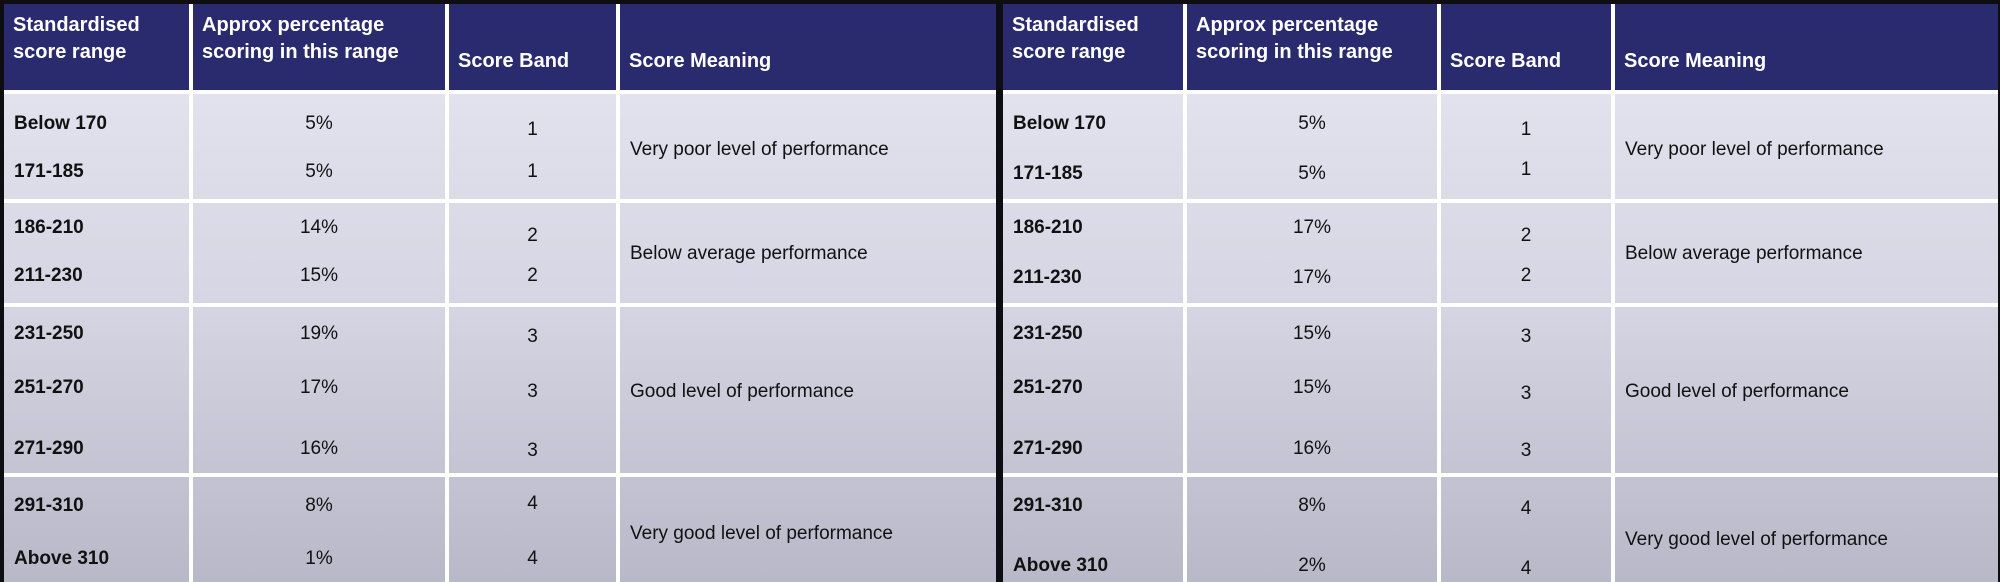  What do you see at coordinates (1312, 565) in the screenshot?
I see `percentage-cell: 2%` at bounding box center [1312, 565].